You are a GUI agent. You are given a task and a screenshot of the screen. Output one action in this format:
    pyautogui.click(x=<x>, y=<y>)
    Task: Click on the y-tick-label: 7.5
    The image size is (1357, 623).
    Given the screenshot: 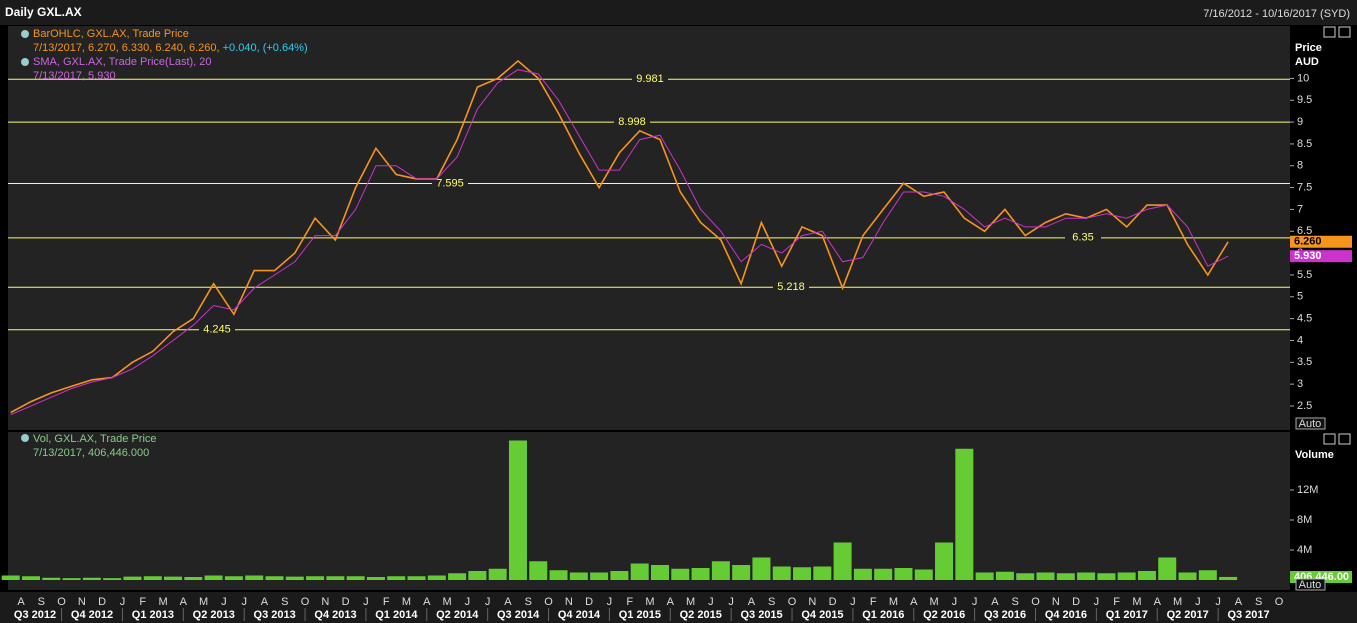 What is the action you would take?
    pyautogui.click(x=1304, y=188)
    